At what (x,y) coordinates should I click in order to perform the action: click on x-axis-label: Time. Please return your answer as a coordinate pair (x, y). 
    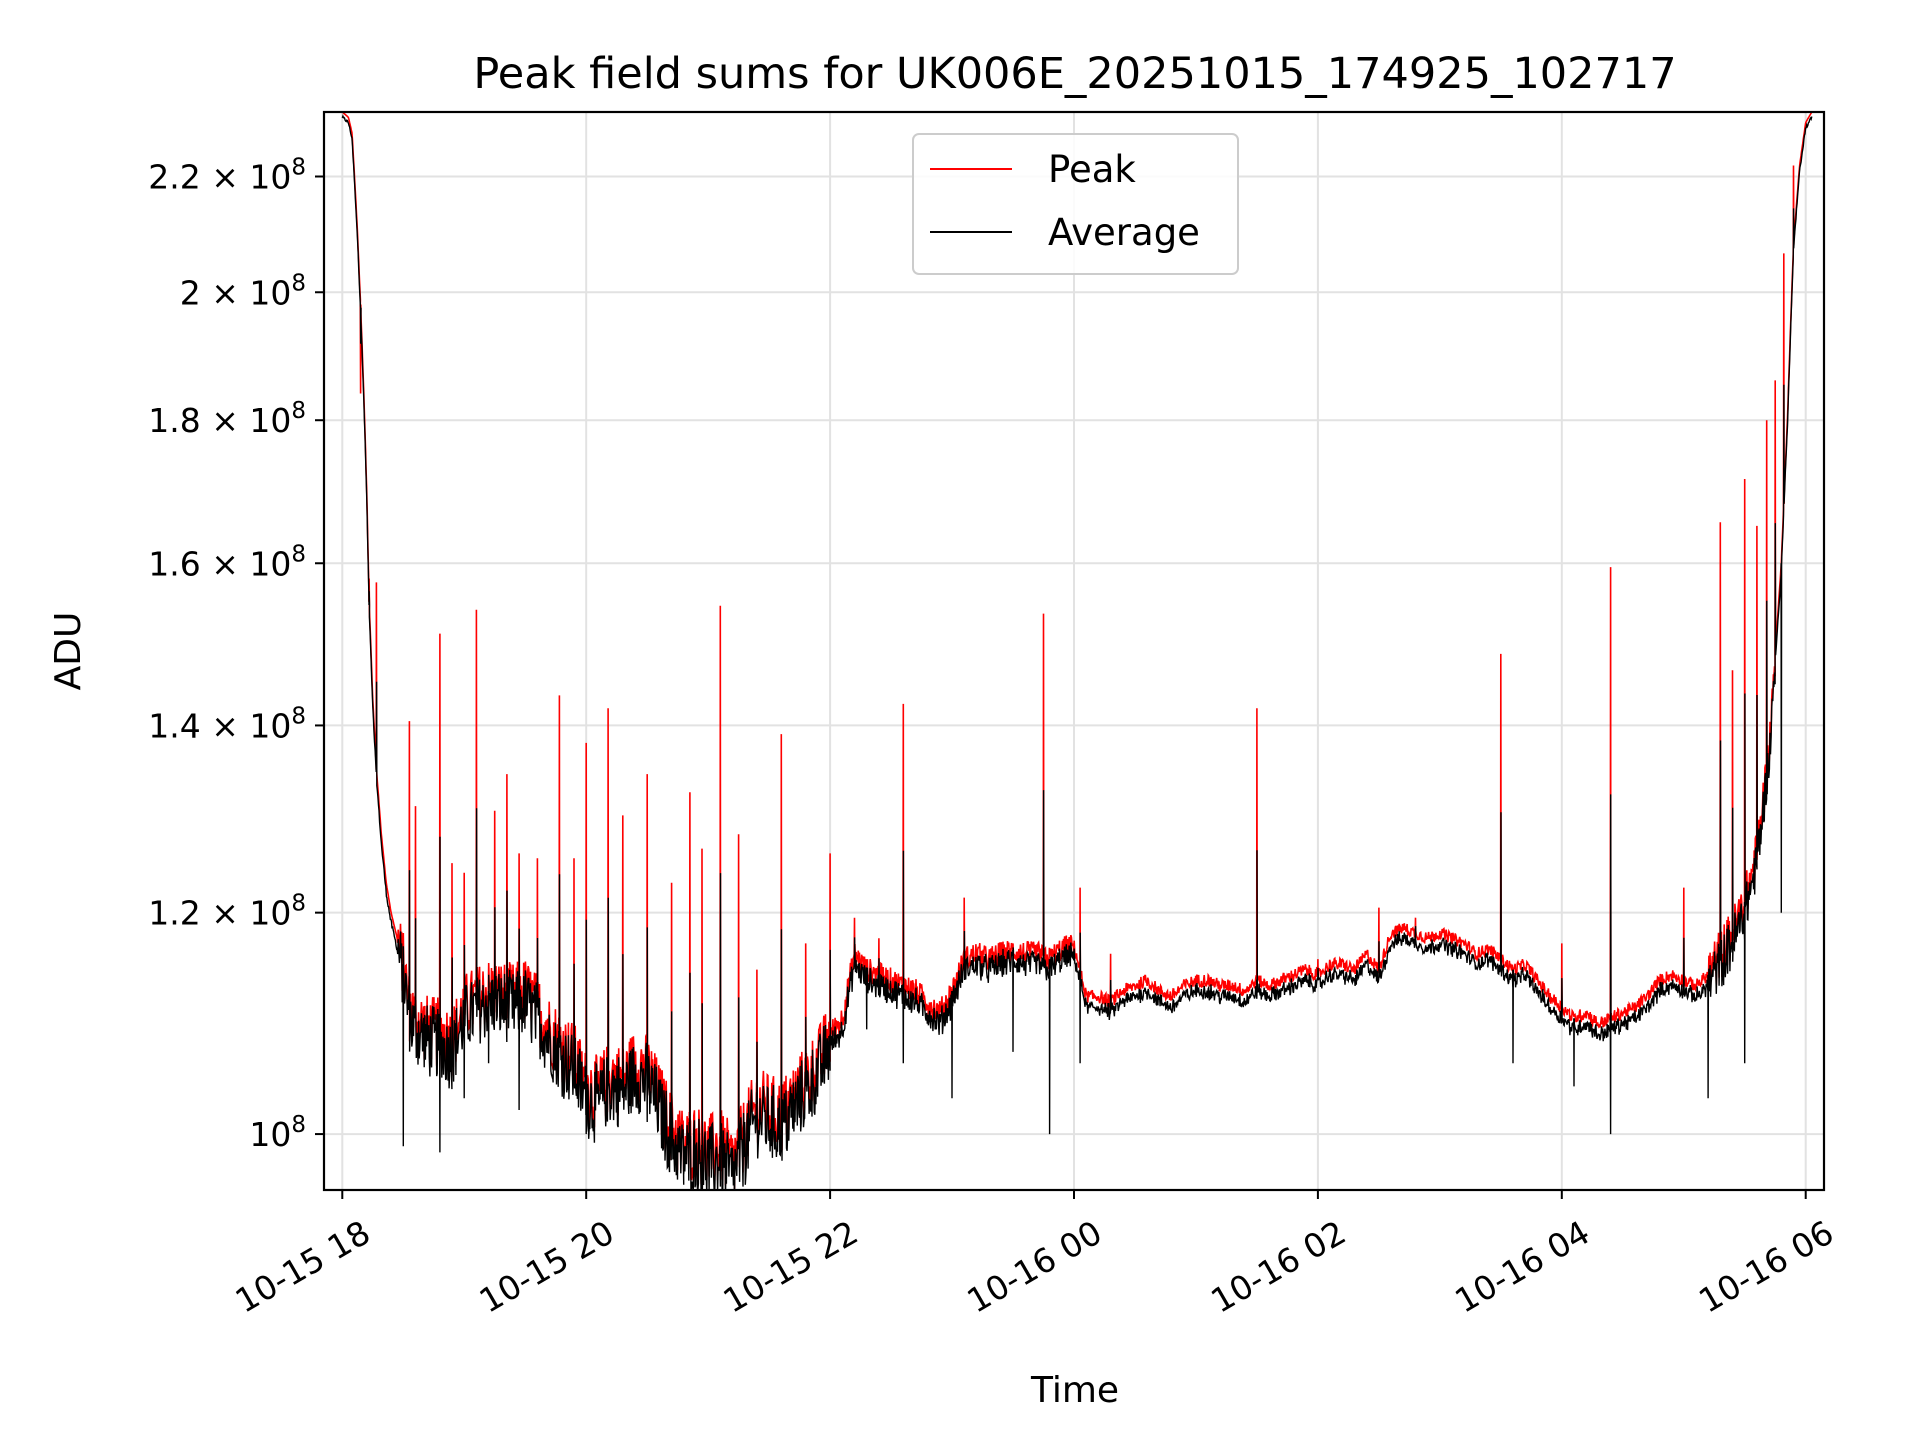
    Looking at the image, I should click on (1074, 1390).